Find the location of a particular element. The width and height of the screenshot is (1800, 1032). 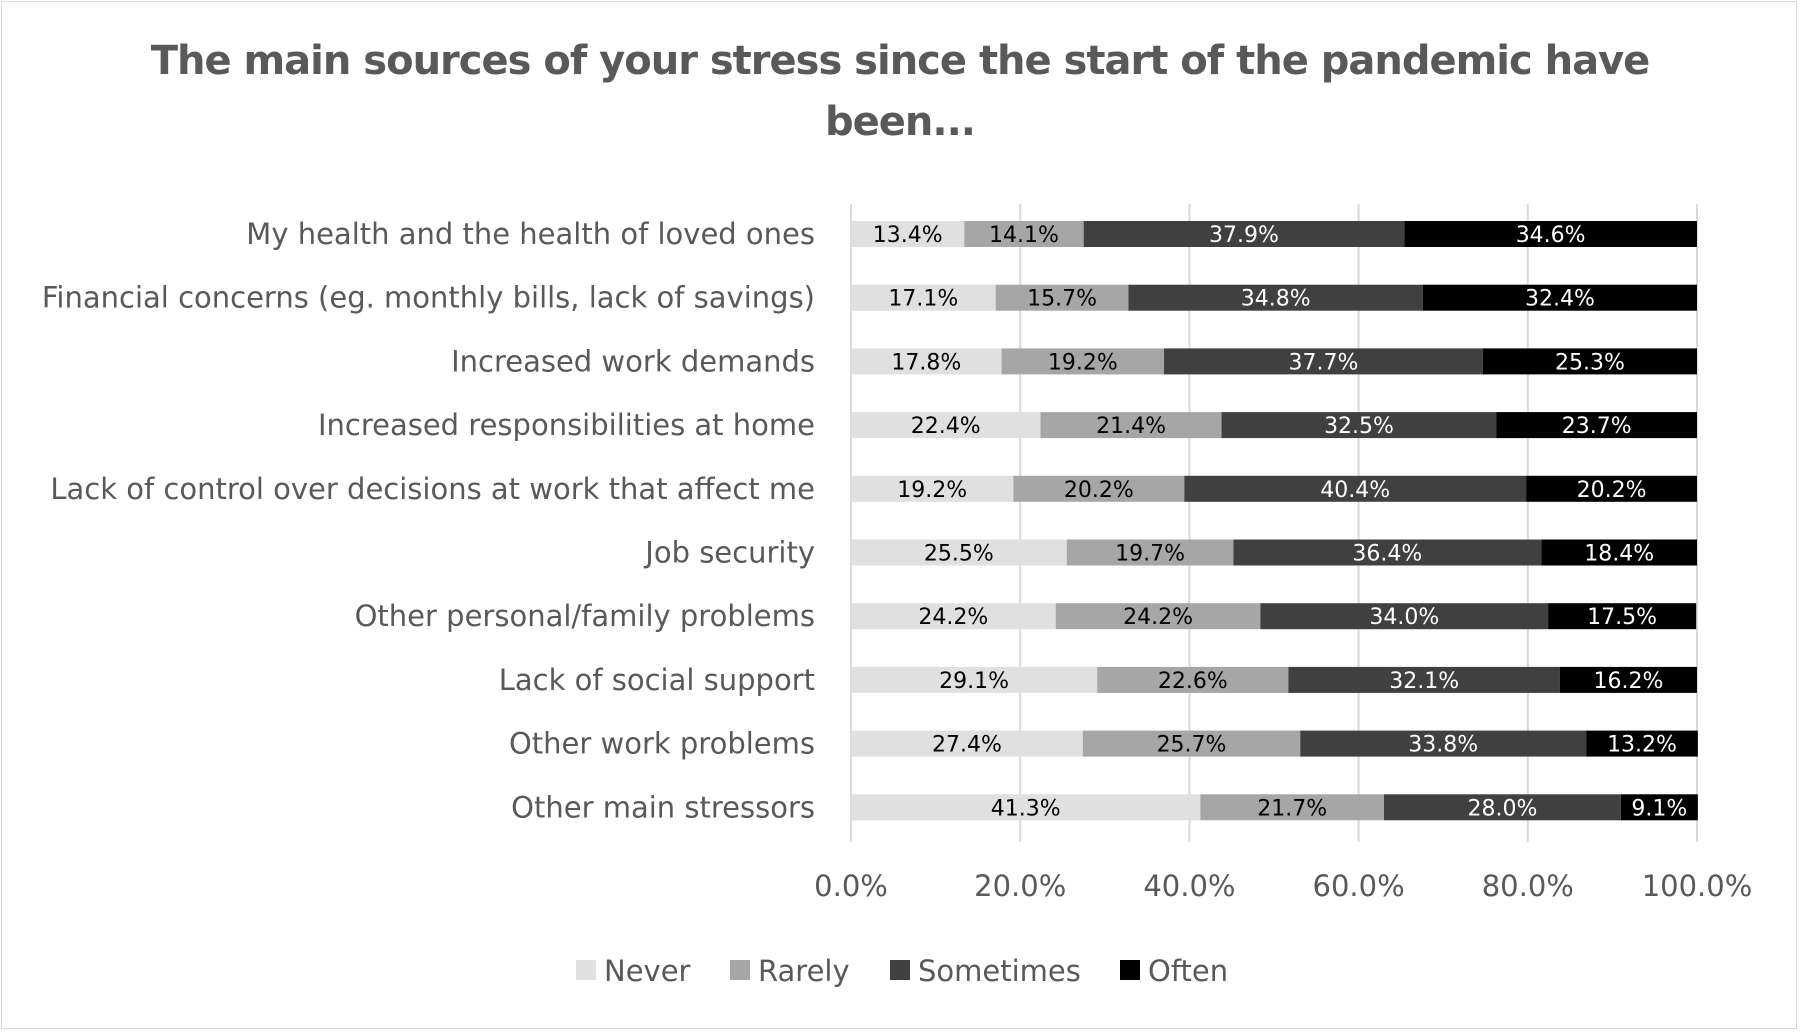

data-label: 37.7% is located at coordinates (1324, 362).